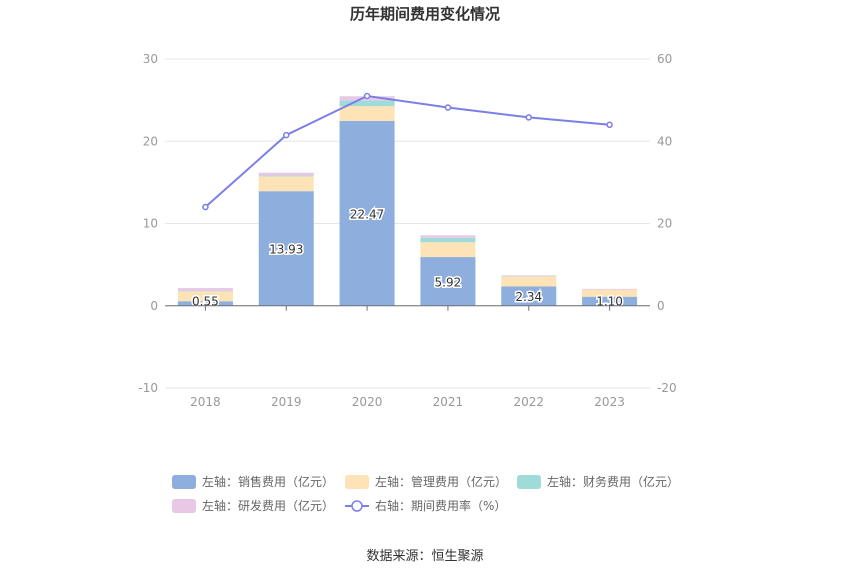 The height and width of the screenshot is (579, 850). I want to click on legend-label: 左轴：财务费用（亿元）, so click(613, 481).